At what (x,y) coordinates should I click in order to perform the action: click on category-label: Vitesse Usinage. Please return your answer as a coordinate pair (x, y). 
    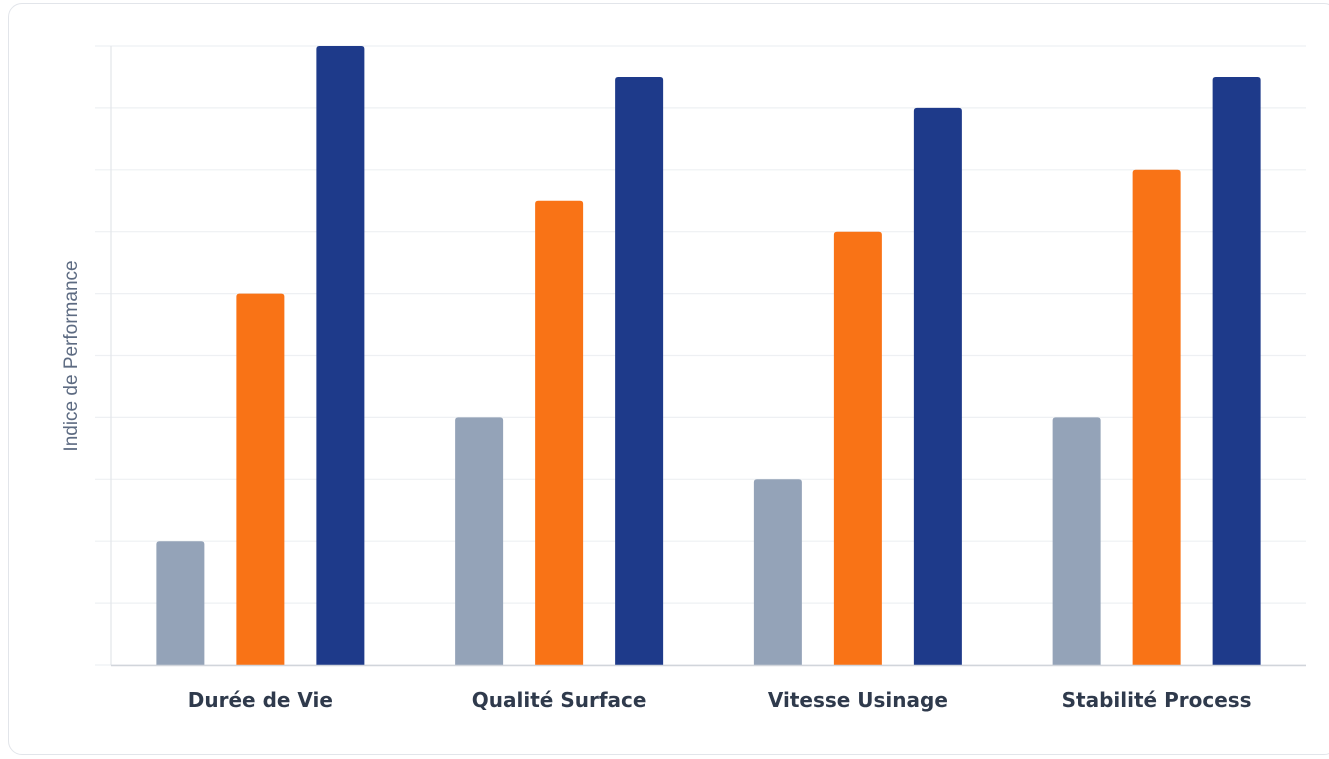
    Looking at the image, I should click on (858, 700).